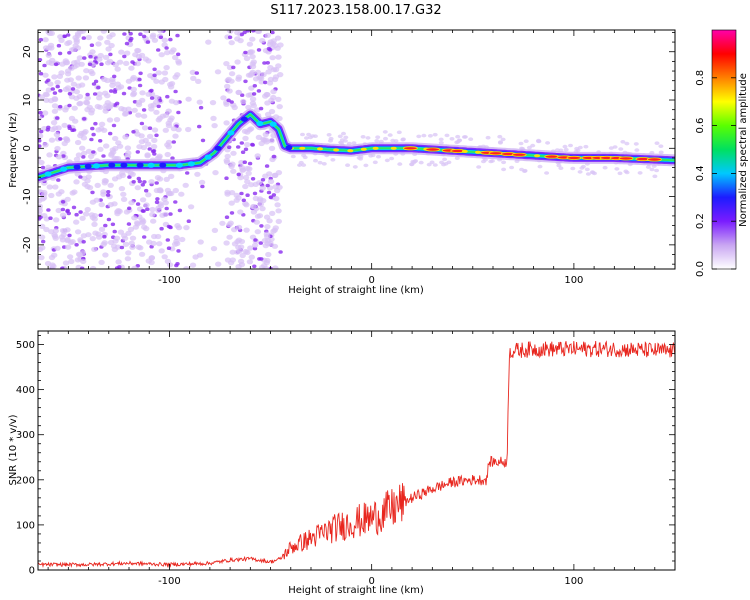  What do you see at coordinates (96, 166) in the screenshot?
I see `ridge-blob` at bounding box center [96, 166].